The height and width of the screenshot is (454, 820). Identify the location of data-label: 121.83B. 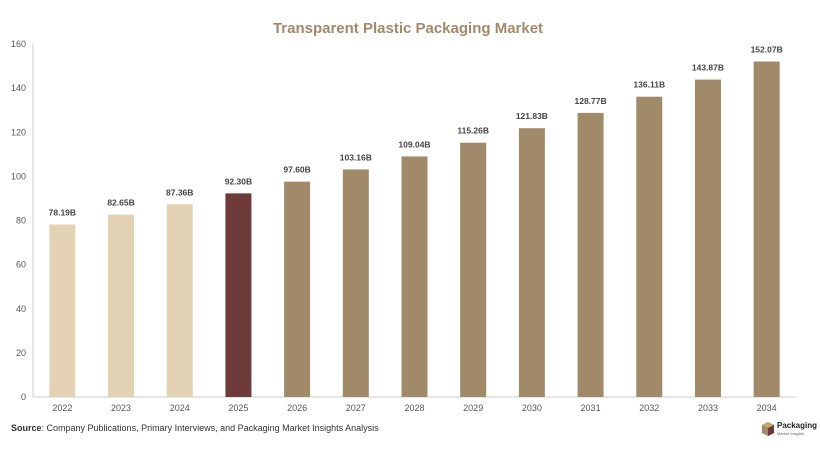
(532, 116).